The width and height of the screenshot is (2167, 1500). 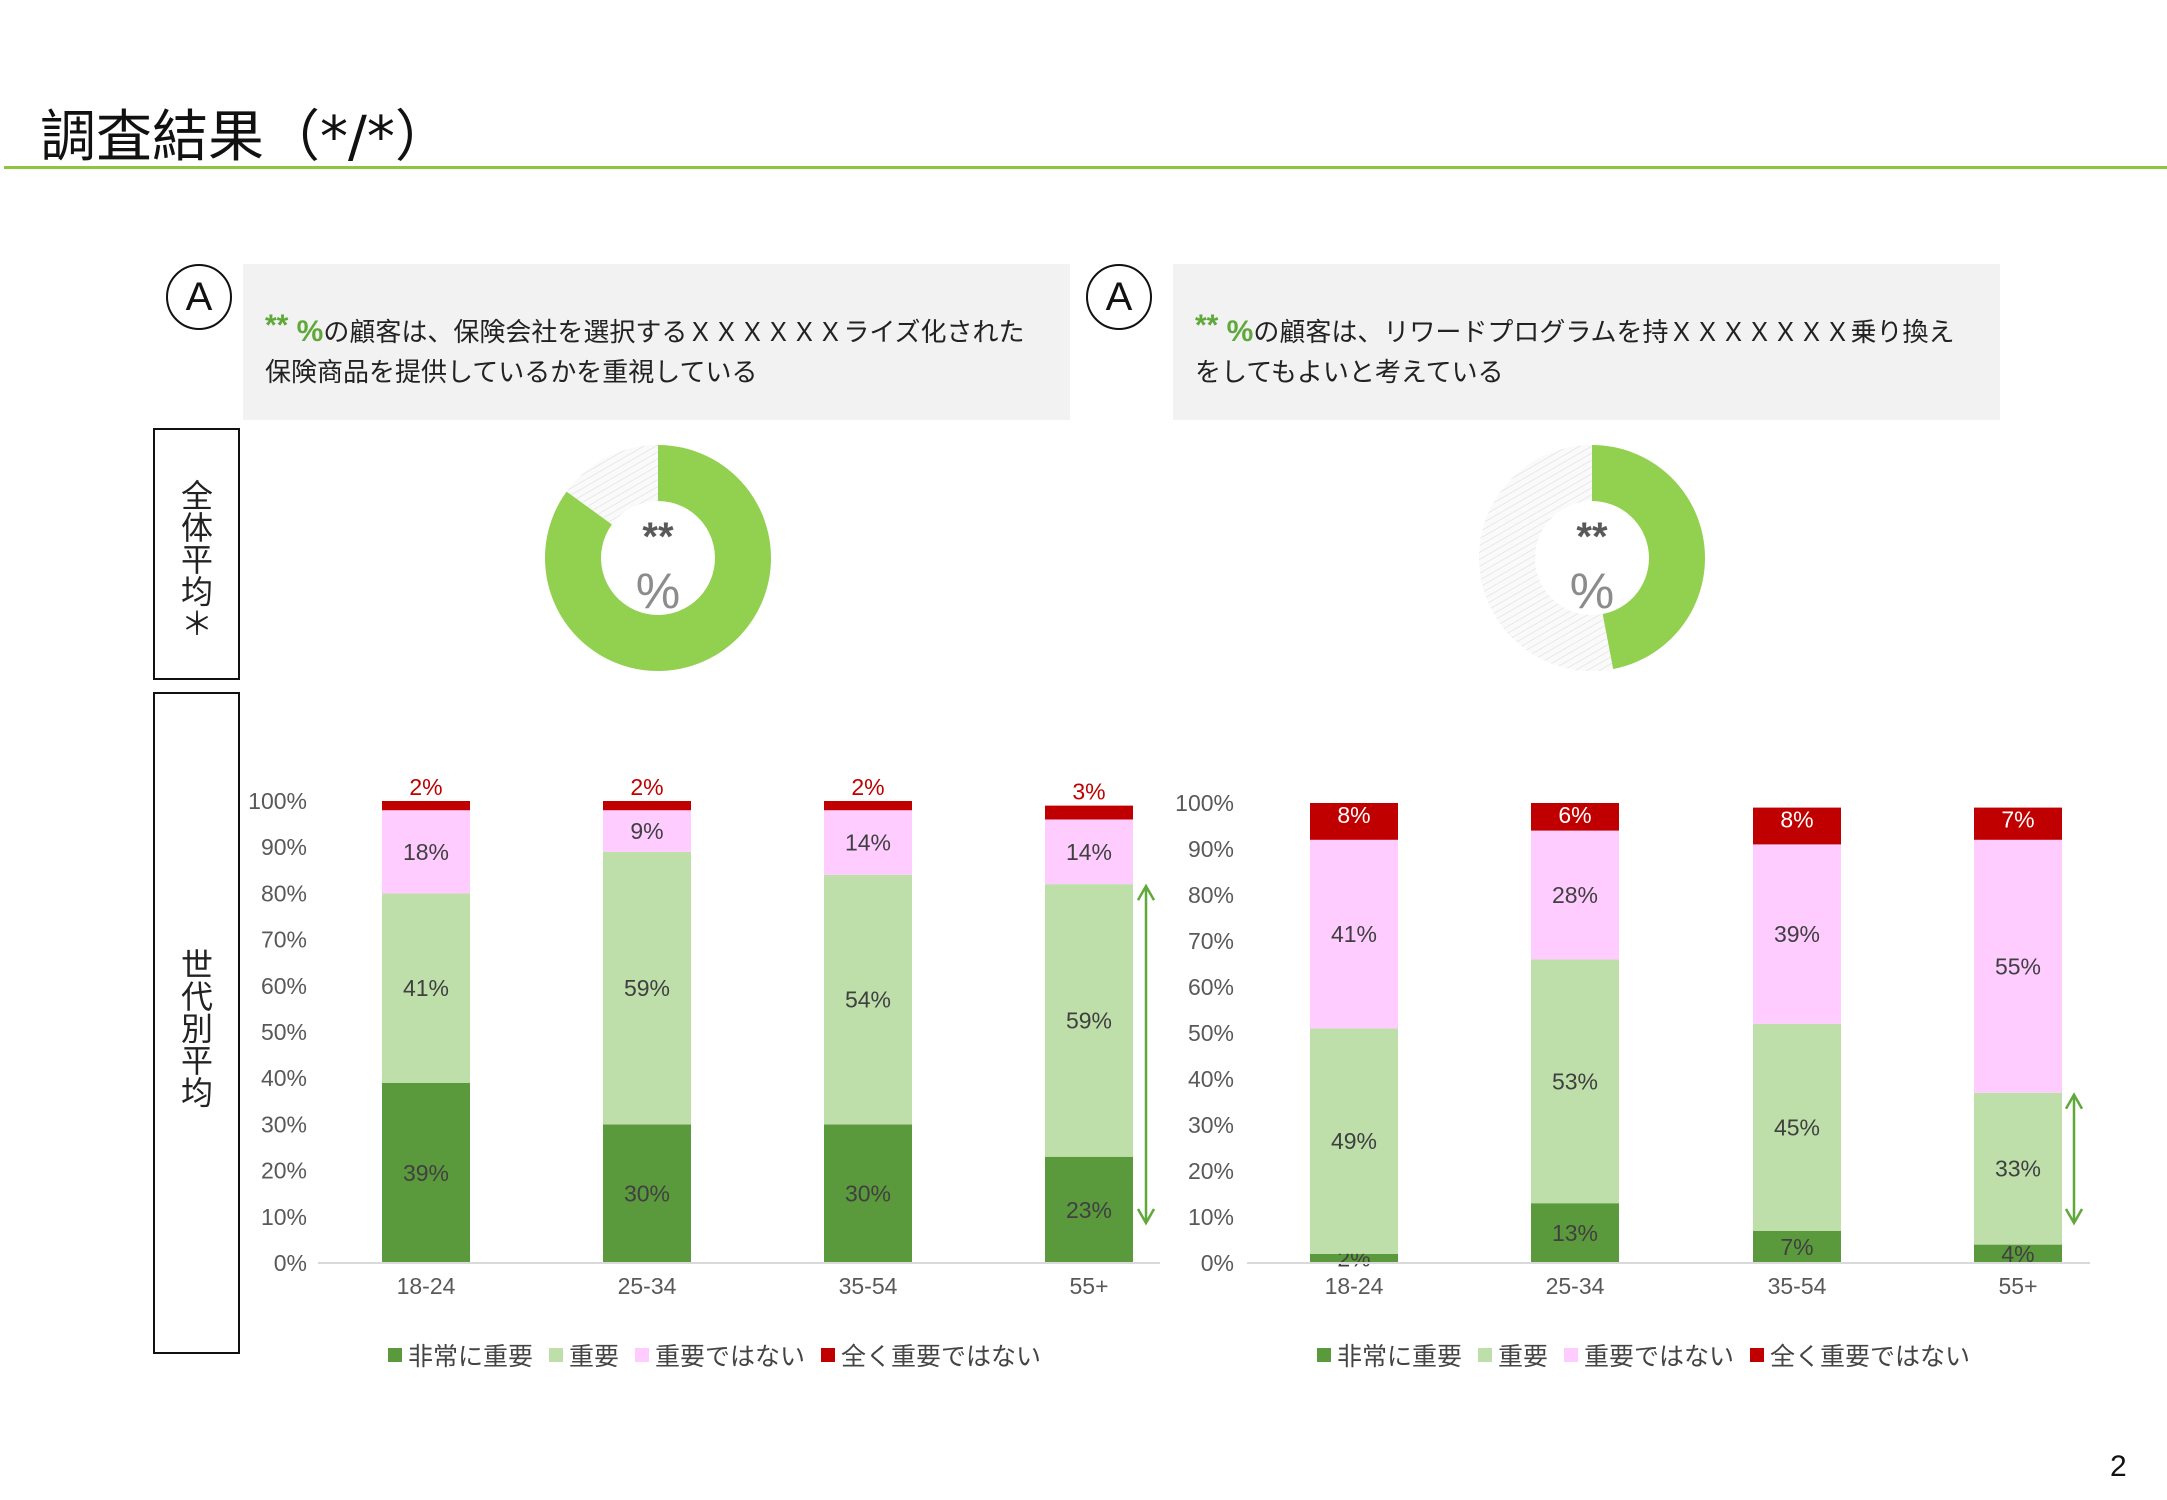 What do you see at coordinates (658, 591) in the screenshot?
I see `donut-unit-0: %` at bounding box center [658, 591].